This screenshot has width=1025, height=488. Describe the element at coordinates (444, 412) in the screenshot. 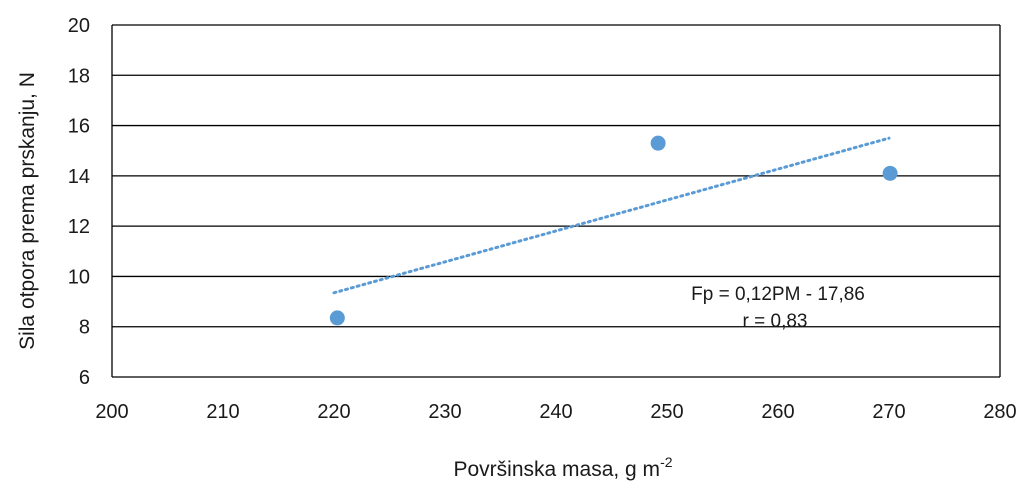

I see `x-tick-label: 230` at that location.